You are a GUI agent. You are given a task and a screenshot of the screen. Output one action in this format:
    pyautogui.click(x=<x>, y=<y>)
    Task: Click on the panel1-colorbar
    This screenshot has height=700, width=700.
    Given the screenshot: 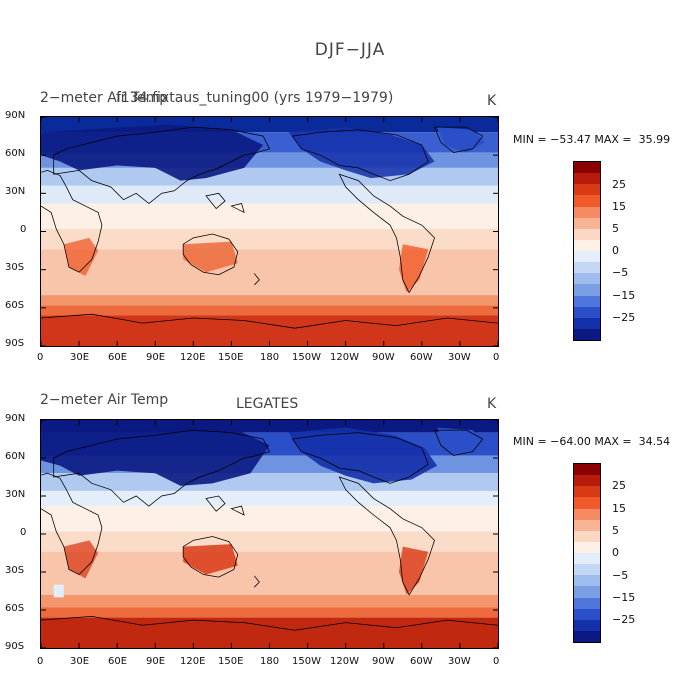 What is the action you would take?
    pyautogui.click(x=587, y=251)
    